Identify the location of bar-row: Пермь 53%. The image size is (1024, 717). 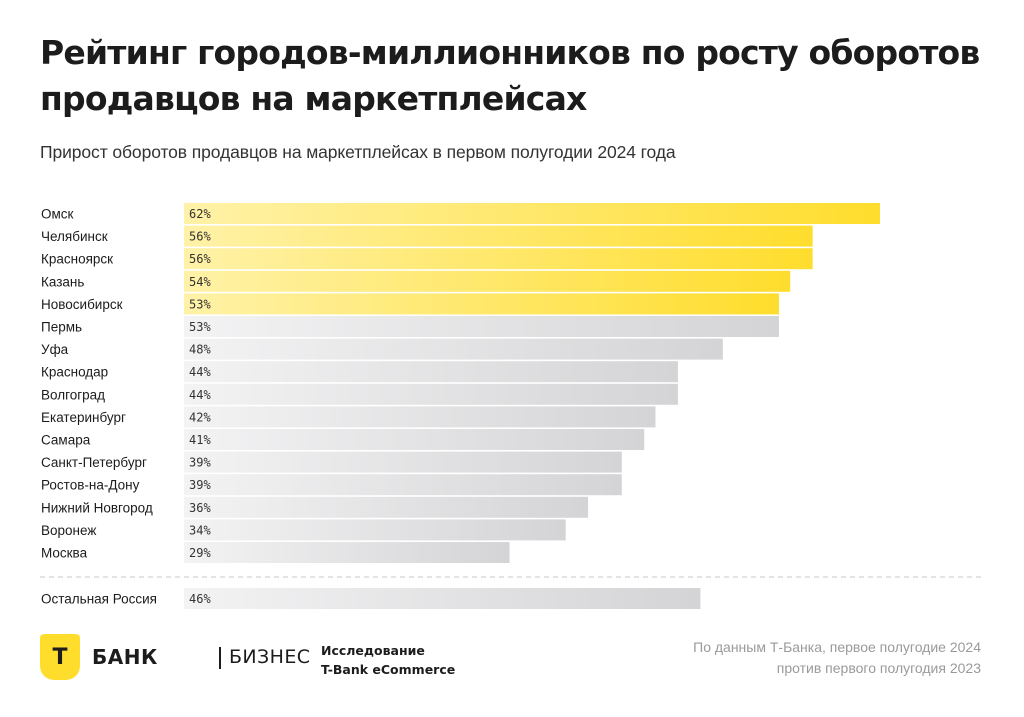
(410, 326).